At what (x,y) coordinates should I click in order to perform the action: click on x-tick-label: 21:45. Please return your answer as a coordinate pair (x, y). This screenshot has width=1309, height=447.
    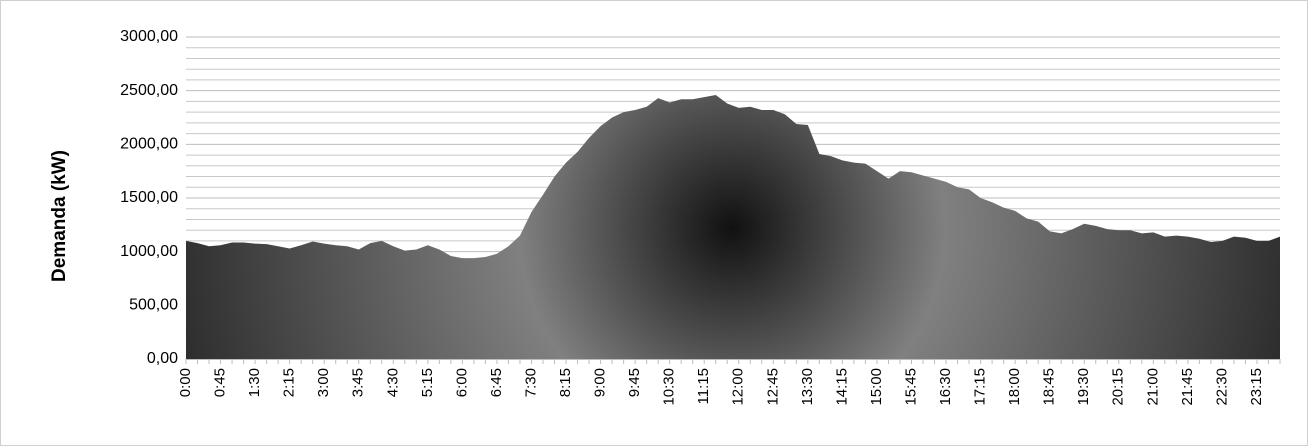
    Looking at the image, I should click on (1187, 387).